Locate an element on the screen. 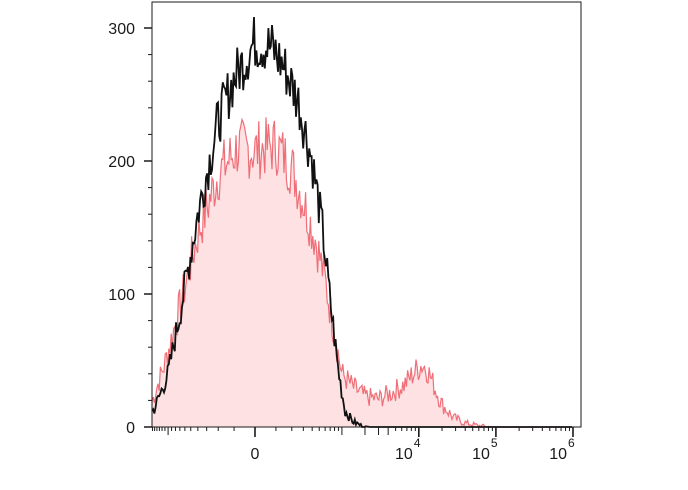  y-axis: 0 100 200 300 is located at coordinates (130, 229).